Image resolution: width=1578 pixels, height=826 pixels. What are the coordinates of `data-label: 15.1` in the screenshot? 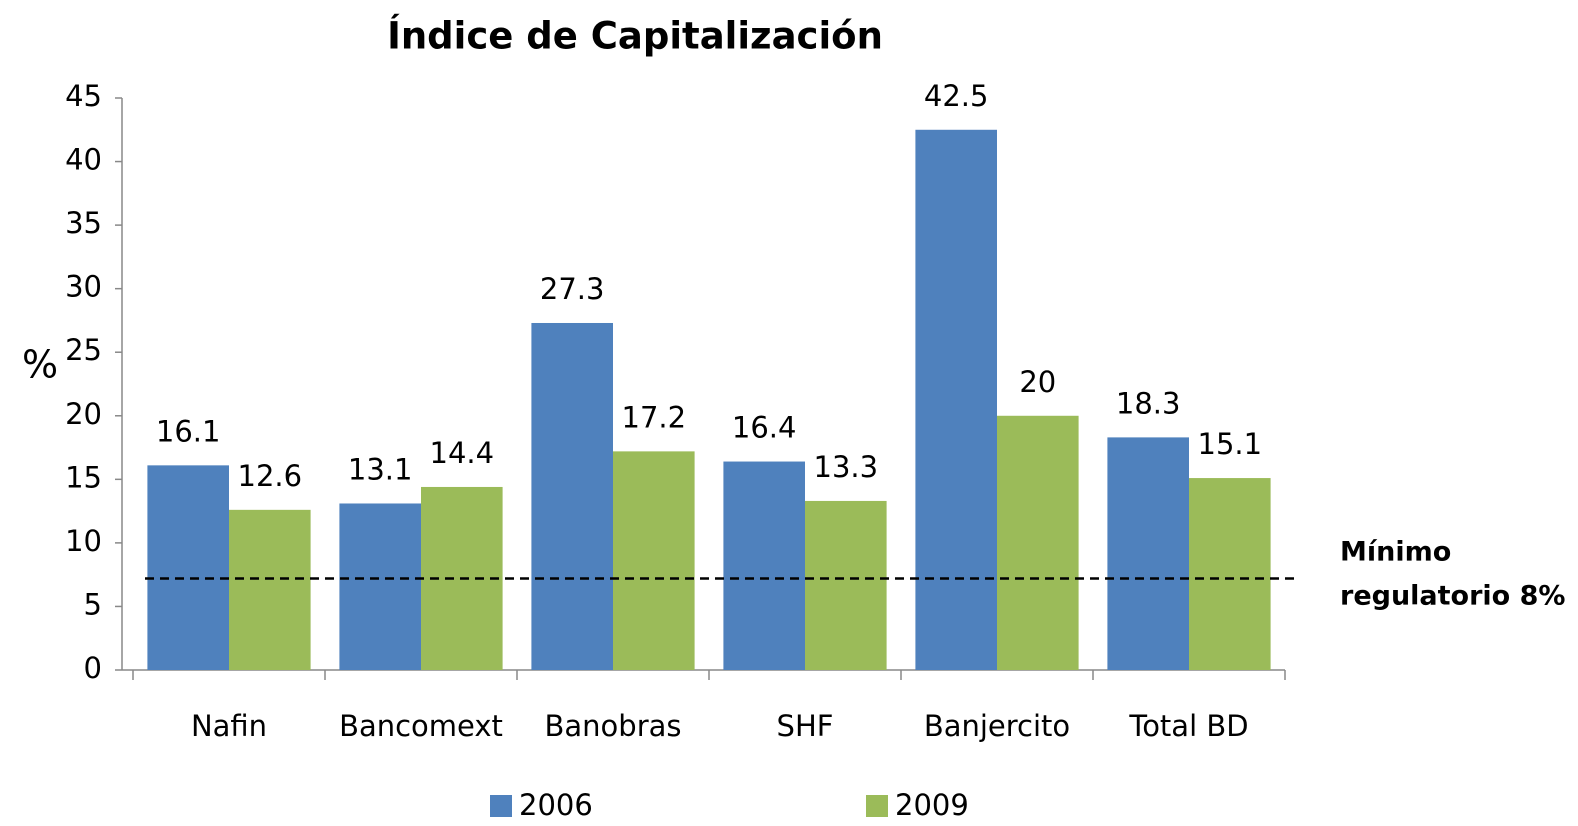 It's located at (1230, 444).